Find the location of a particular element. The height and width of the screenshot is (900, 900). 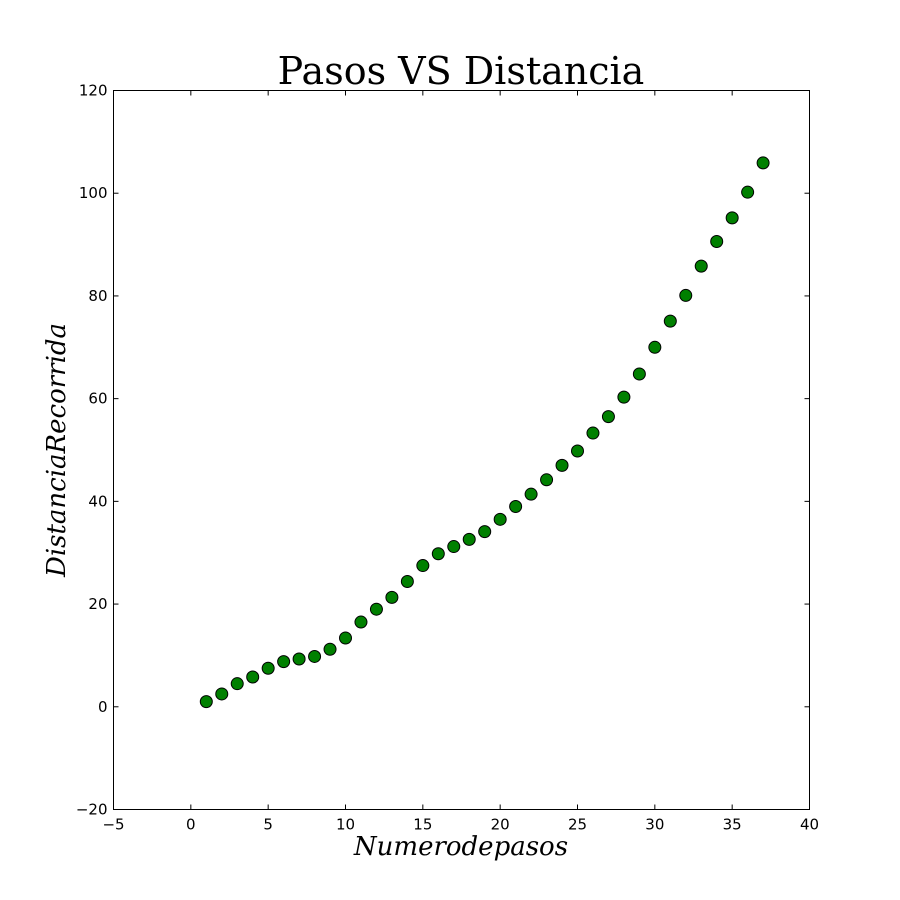

x-tick-label: 15 is located at coordinates (422, 825).